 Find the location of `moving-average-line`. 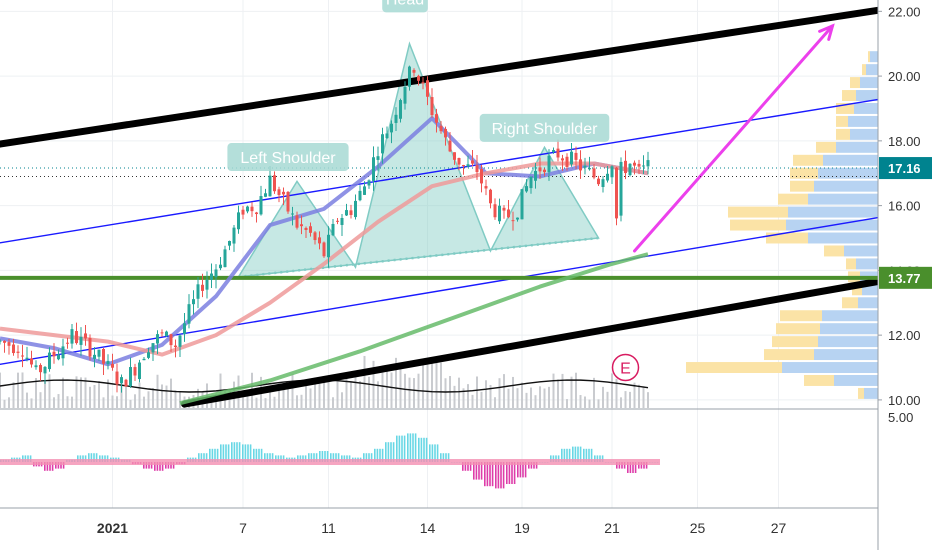

moving-average-line is located at coordinates (414, 329).